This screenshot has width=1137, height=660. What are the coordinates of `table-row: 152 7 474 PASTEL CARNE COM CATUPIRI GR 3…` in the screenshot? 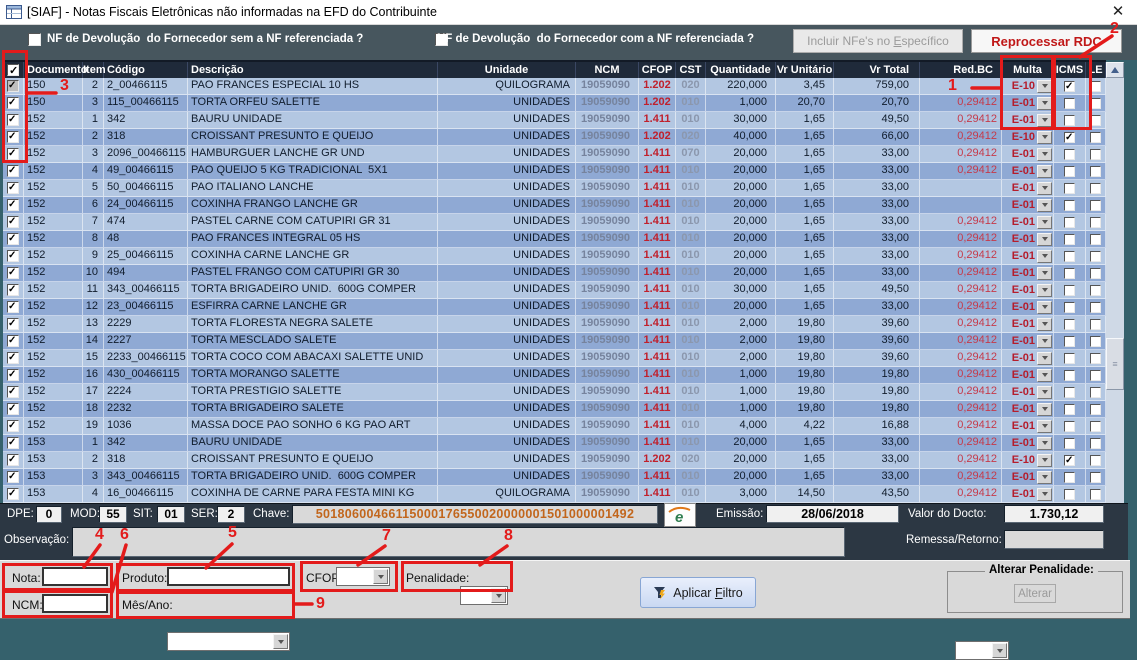 It's located at (554, 222).